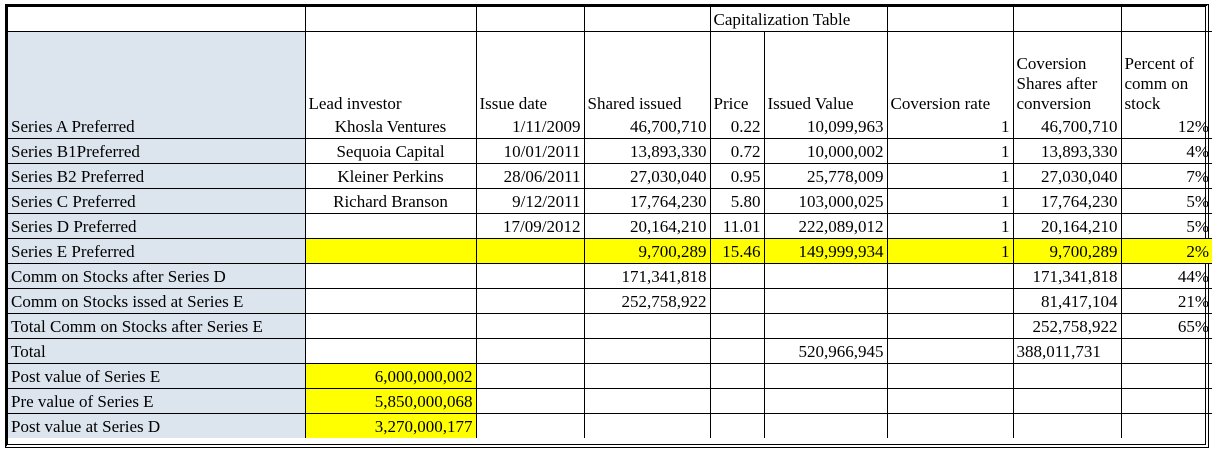 This screenshot has height=457, width=1218. What do you see at coordinates (647, 72) in the screenshot?
I see `header-shares-issued: Shared issued` at bounding box center [647, 72].